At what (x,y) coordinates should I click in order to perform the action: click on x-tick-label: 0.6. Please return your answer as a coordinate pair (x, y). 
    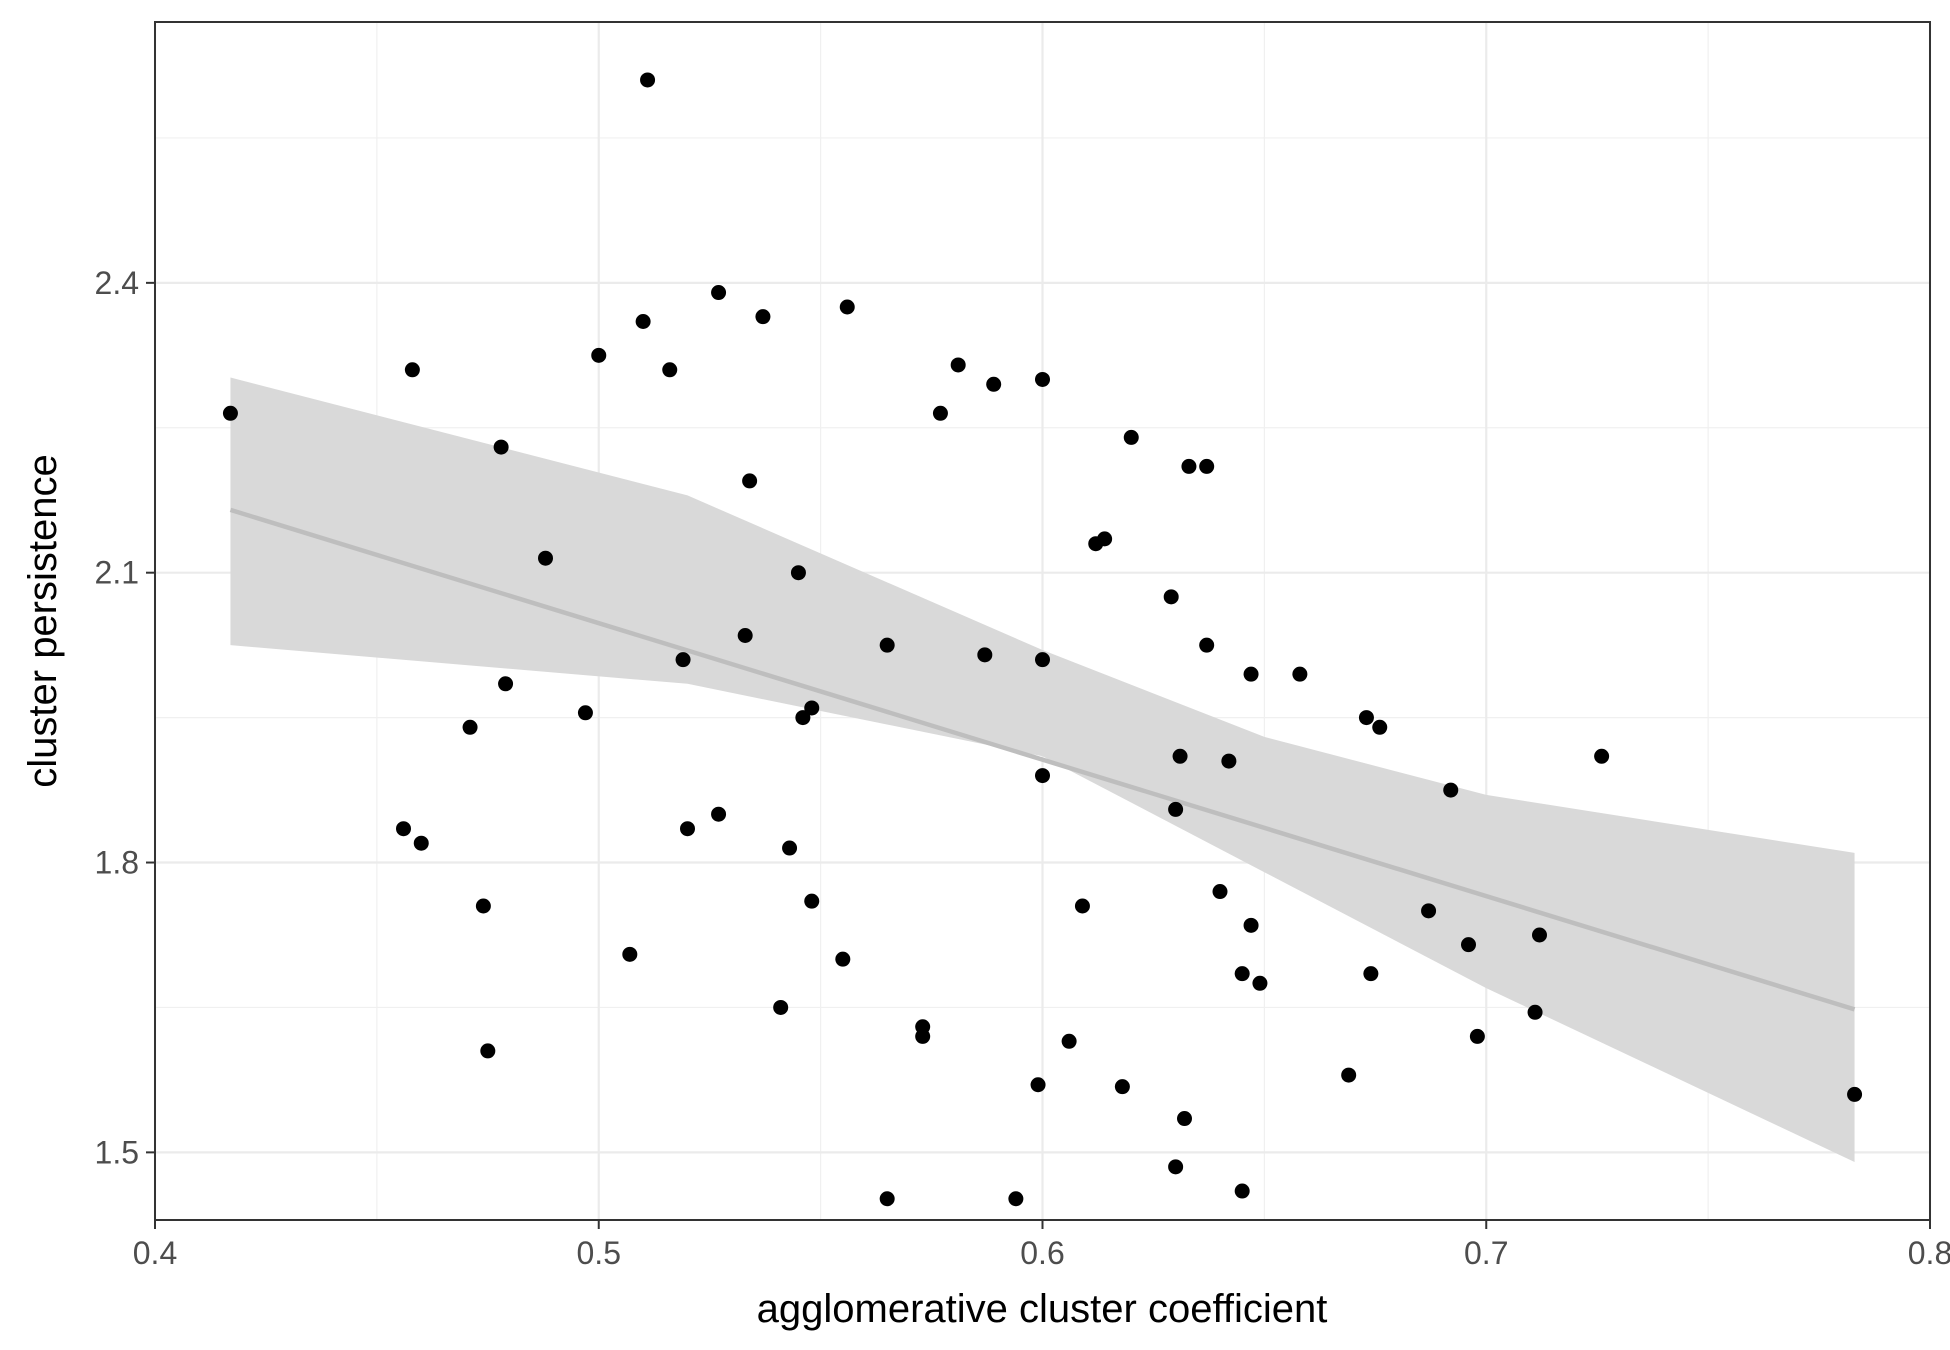
    Looking at the image, I should click on (1042, 1253).